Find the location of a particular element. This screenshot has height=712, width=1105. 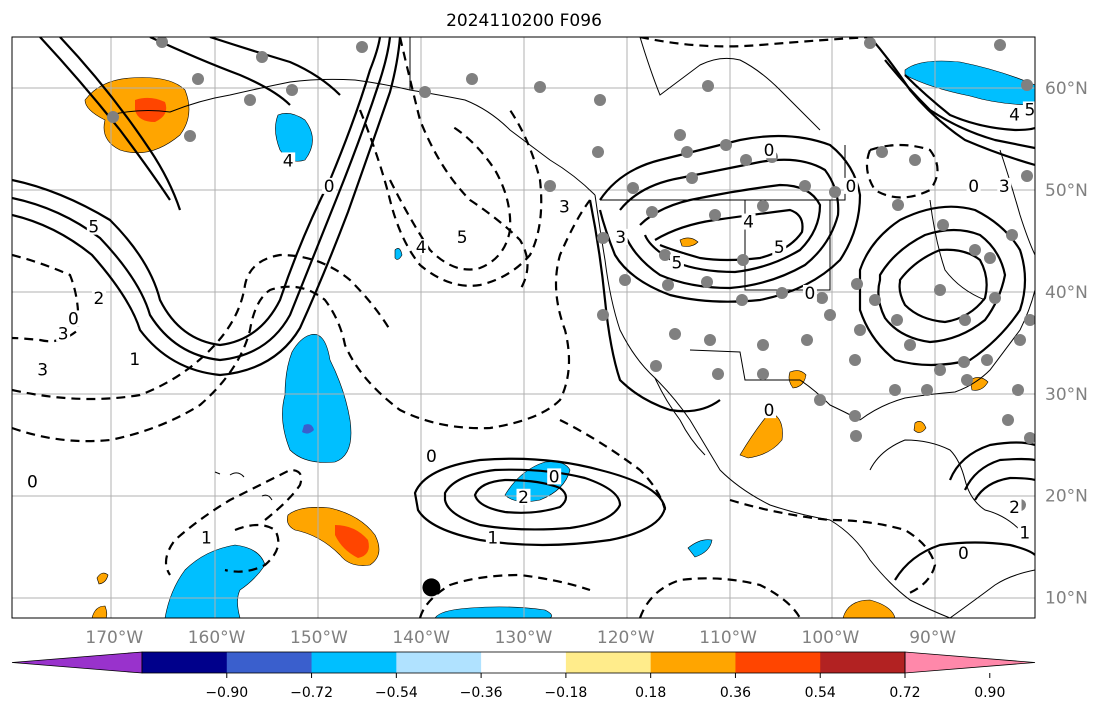

longitude-tick-label: 150°W is located at coordinates (319, 638).